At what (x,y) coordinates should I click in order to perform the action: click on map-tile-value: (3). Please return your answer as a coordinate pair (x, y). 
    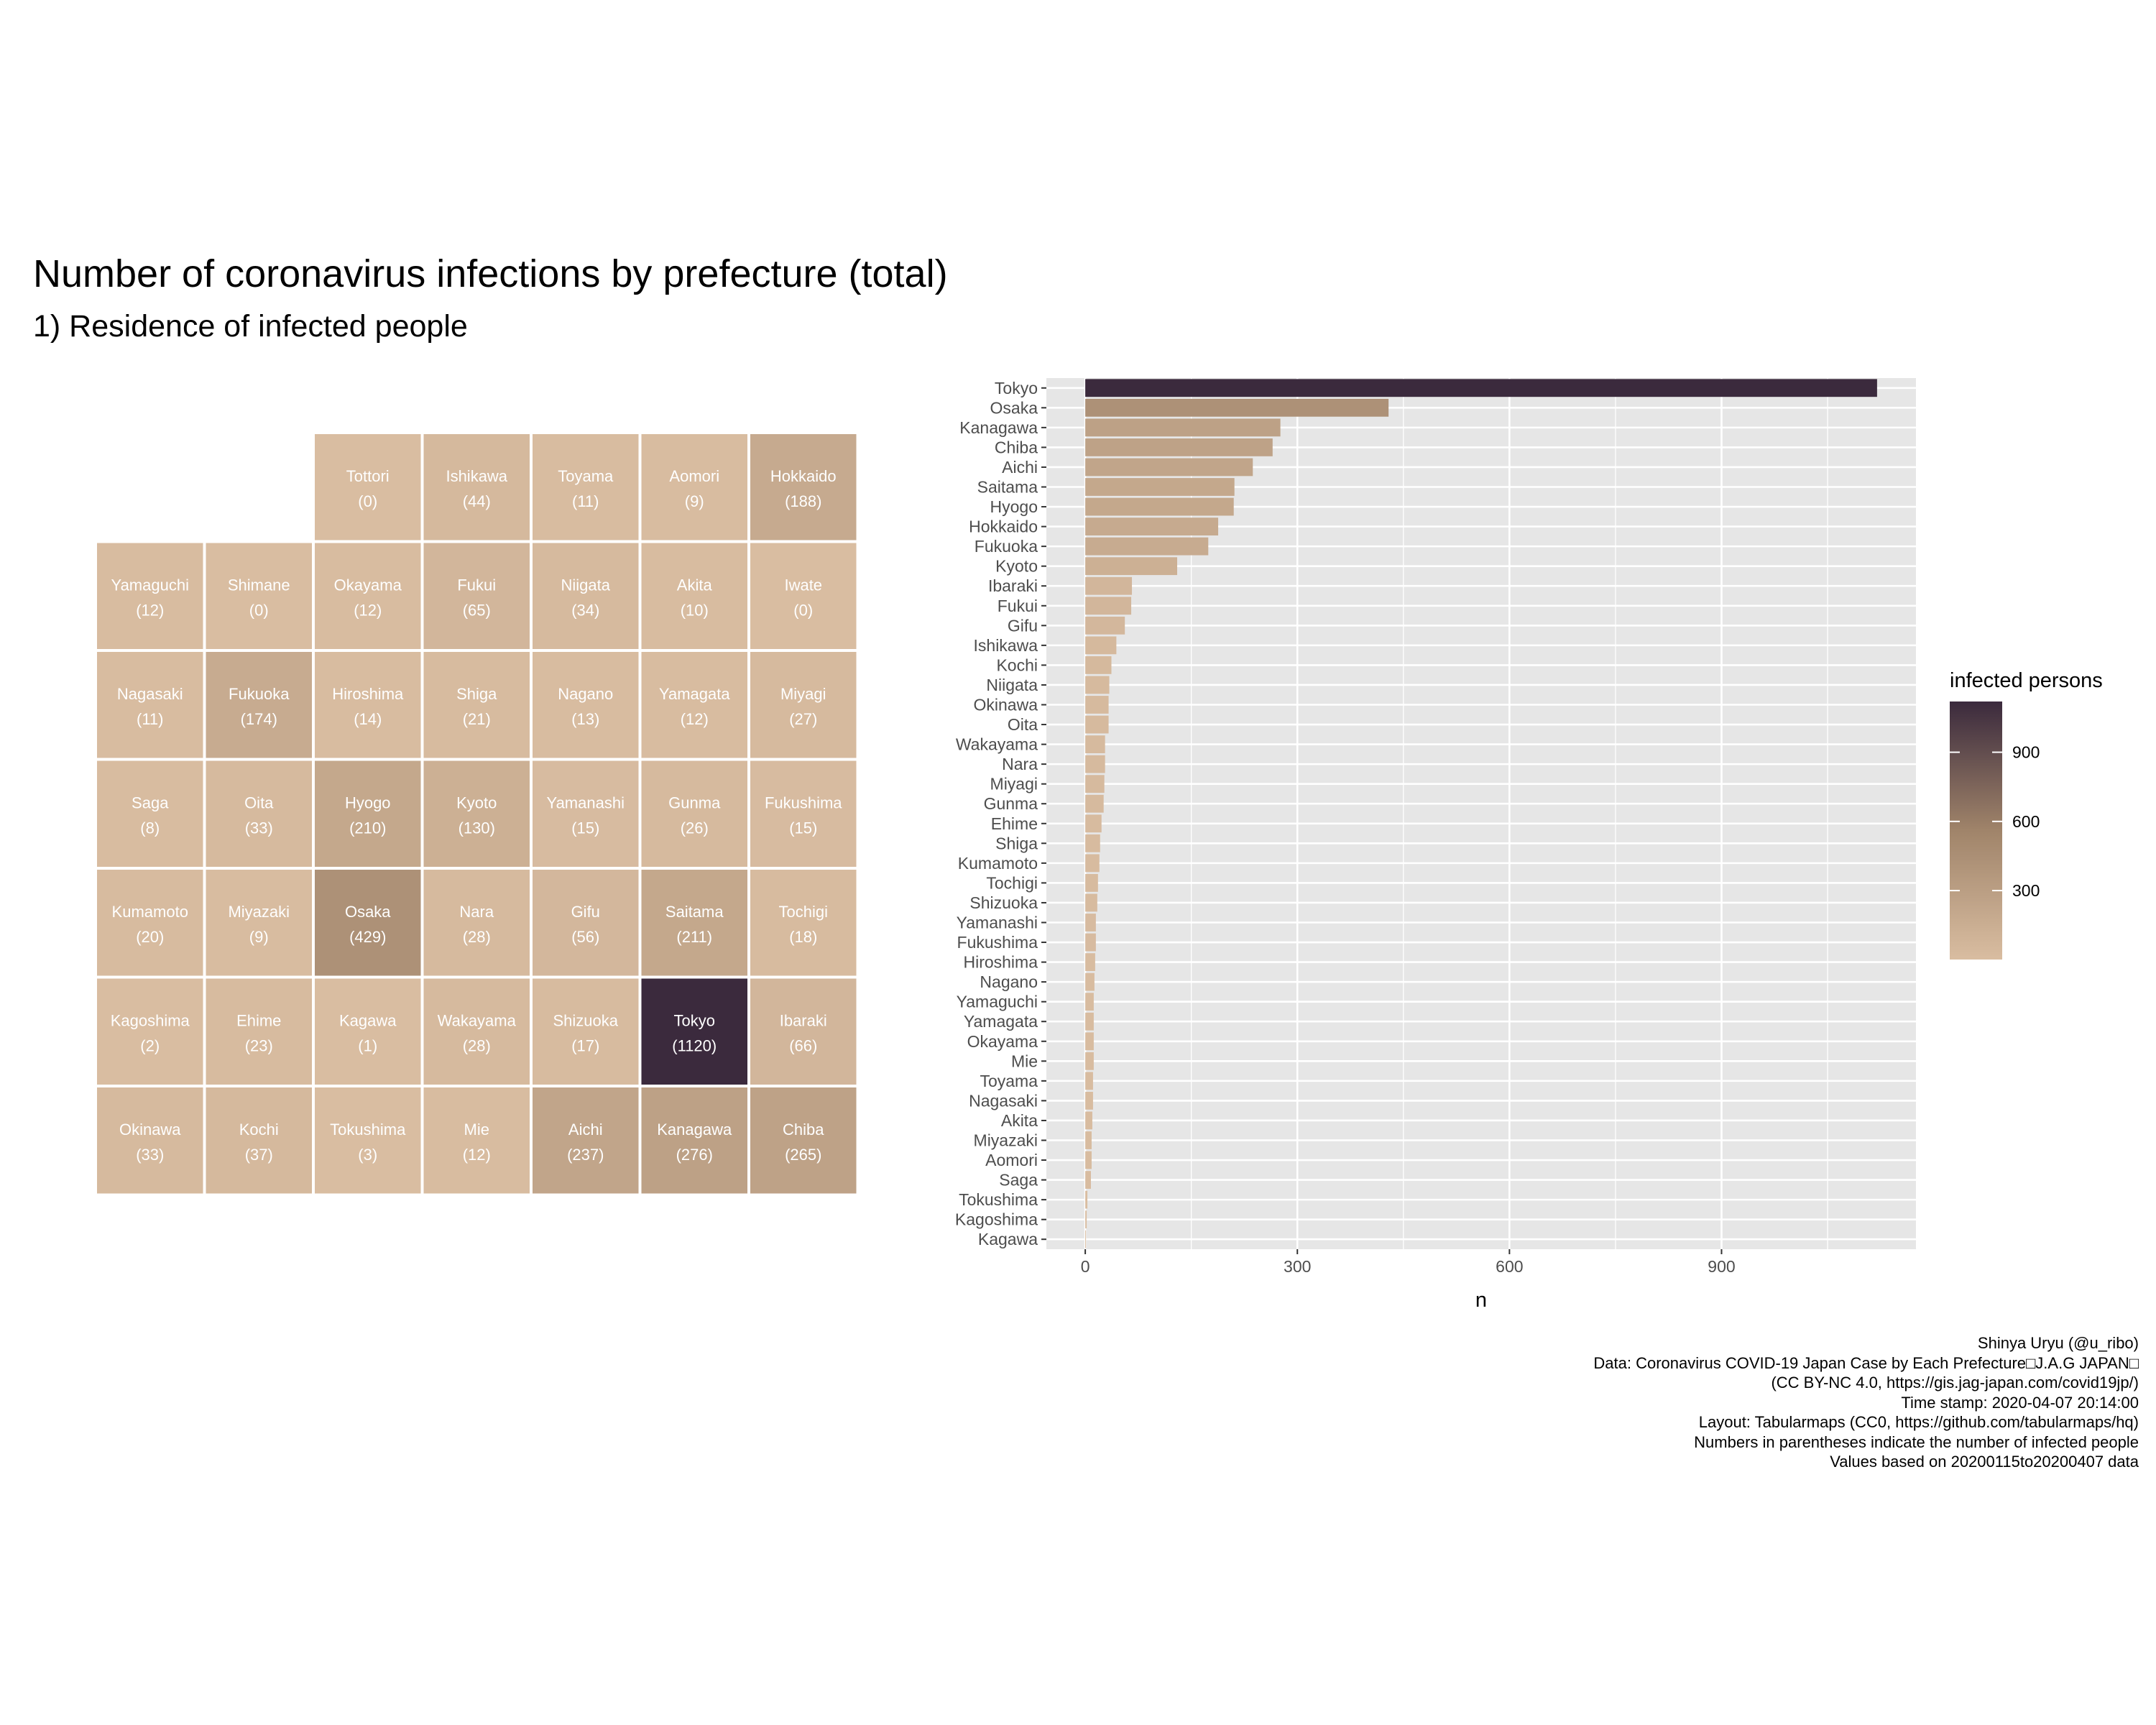
    Looking at the image, I should click on (367, 1155).